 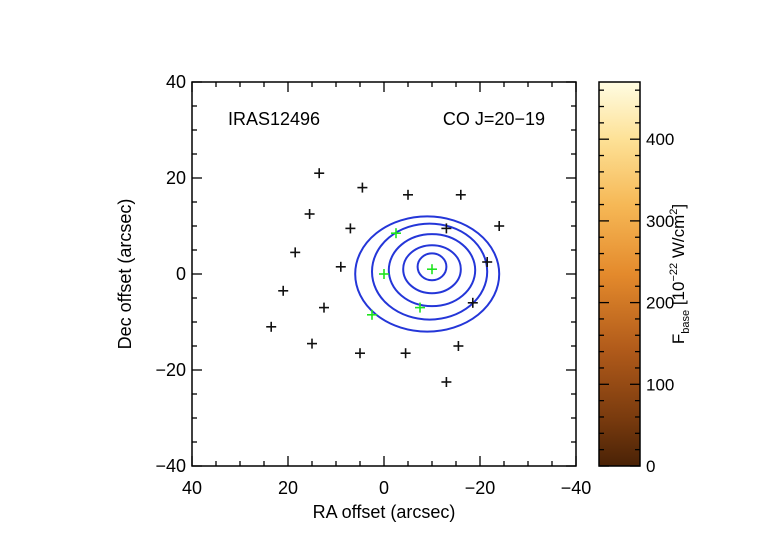 I want to click on x-tick-labels: 40 20 0 −20 −40, so click(x=386, y=488).